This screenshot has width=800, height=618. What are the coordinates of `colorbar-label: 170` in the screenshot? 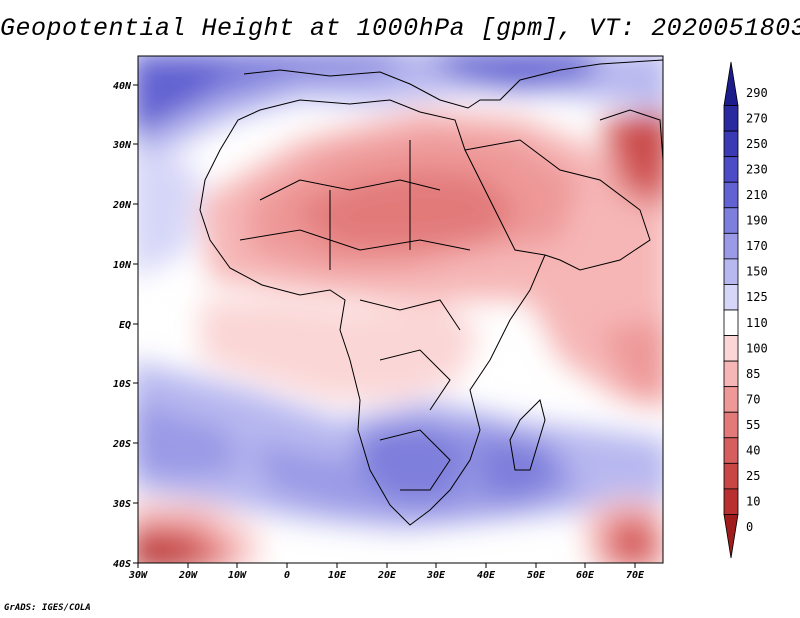 It's located at (757, 246).